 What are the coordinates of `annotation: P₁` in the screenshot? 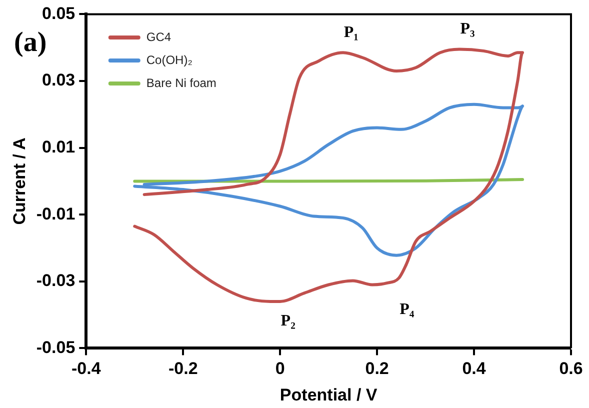 It's located at (351, 32).